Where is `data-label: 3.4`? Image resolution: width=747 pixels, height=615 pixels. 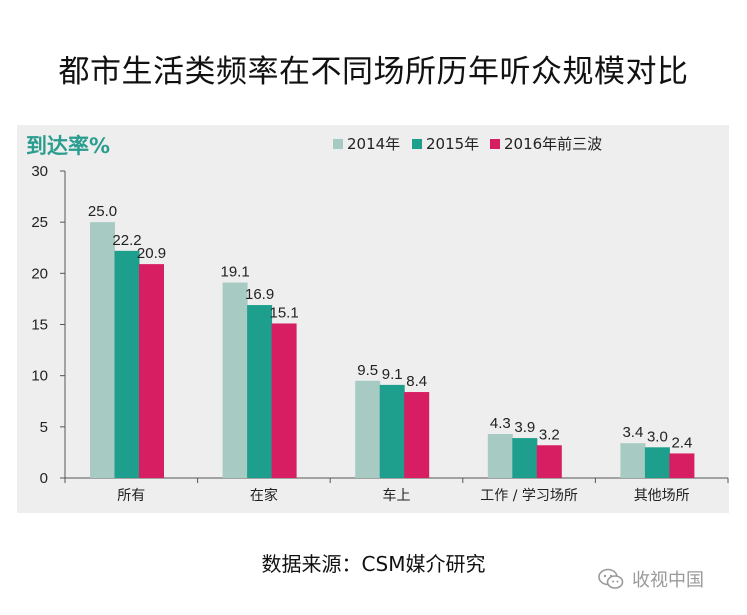 data-label: 3.4 is located at coordinates (632, 432).